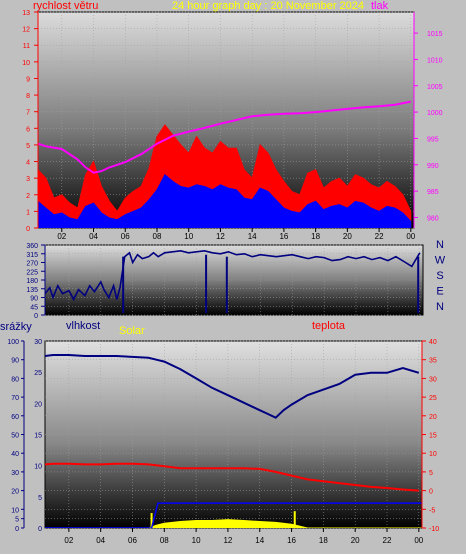  What do you see at coordinates (434, 529) in the screenshot?
I see `y-tick-label: -10` at bounding box center [434, 529].